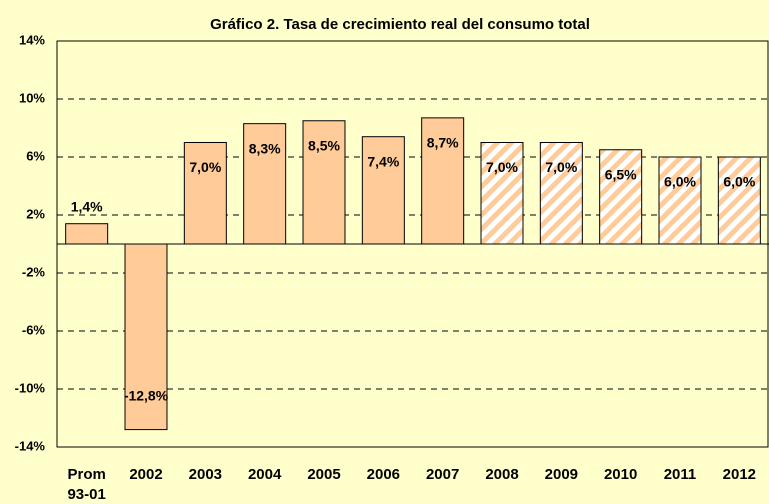 This screenshot has height=504, width=769. Describe the element at coordinates (443, 143) in the screenshot. I see `value-label: 8,7%` at that location.